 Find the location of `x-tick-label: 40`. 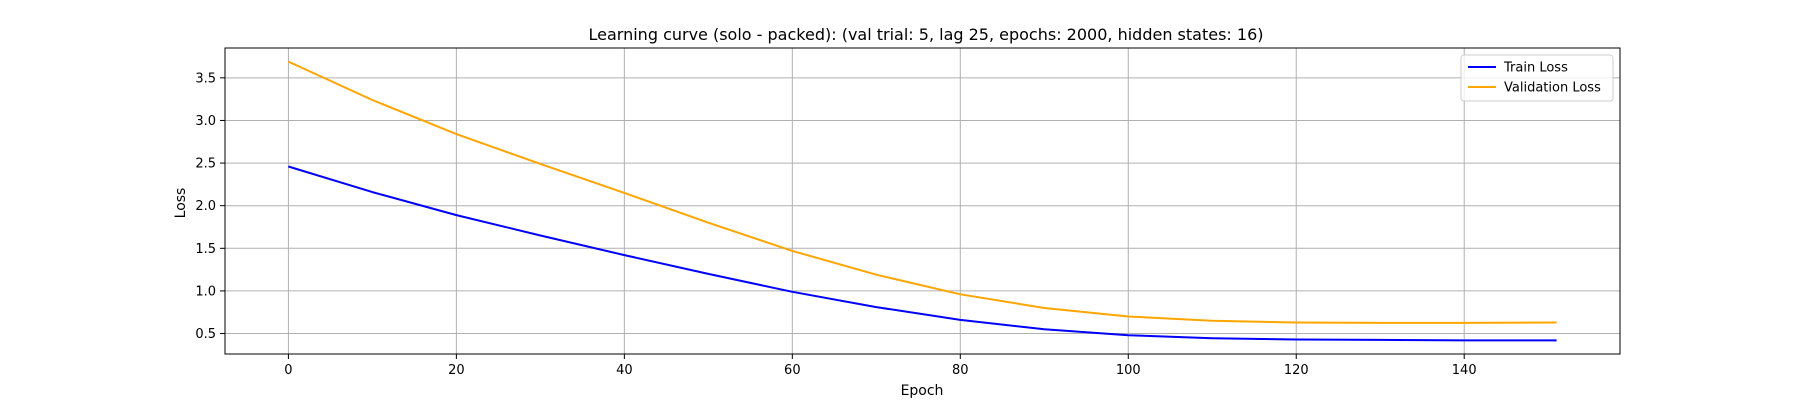

x-tick-label: 40 is located at coordinates (624, 370).